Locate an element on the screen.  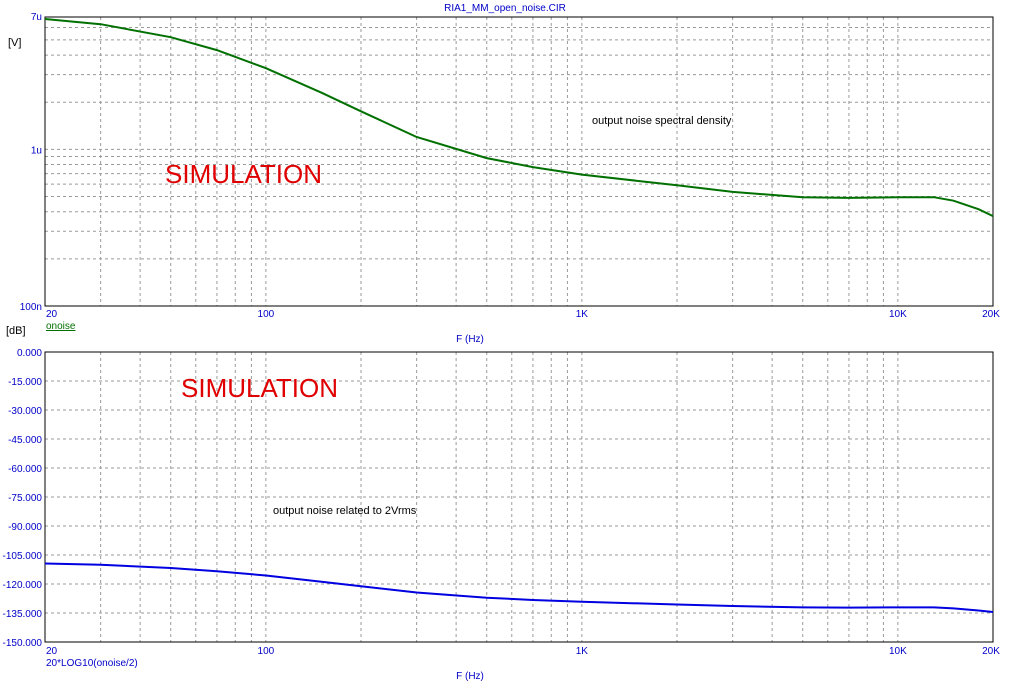
y-tick-label: -75.000 is located at coordinates (25, 498).